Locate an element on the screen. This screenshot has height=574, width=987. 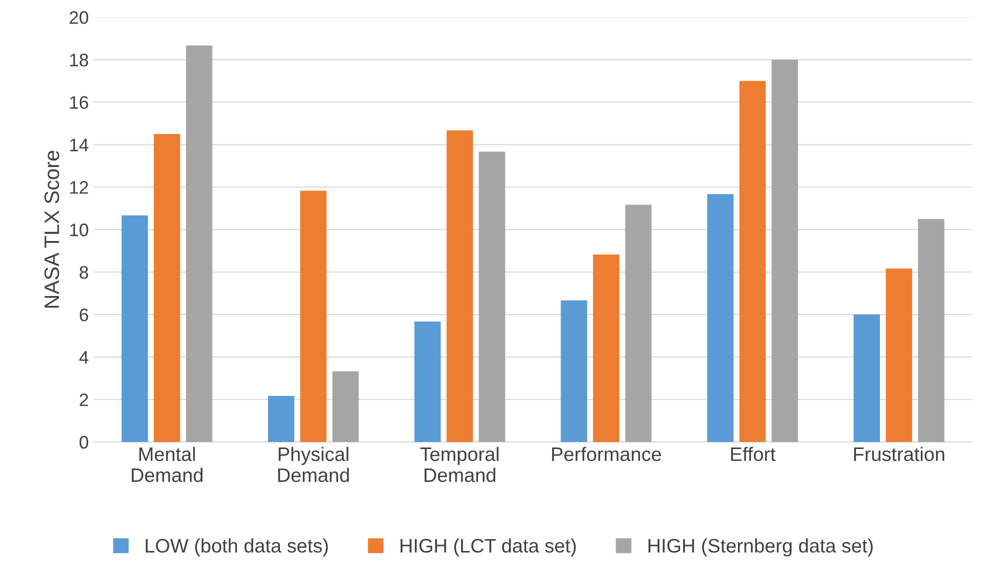
y-tick-label: 4 is located at coordinates (83, 357).